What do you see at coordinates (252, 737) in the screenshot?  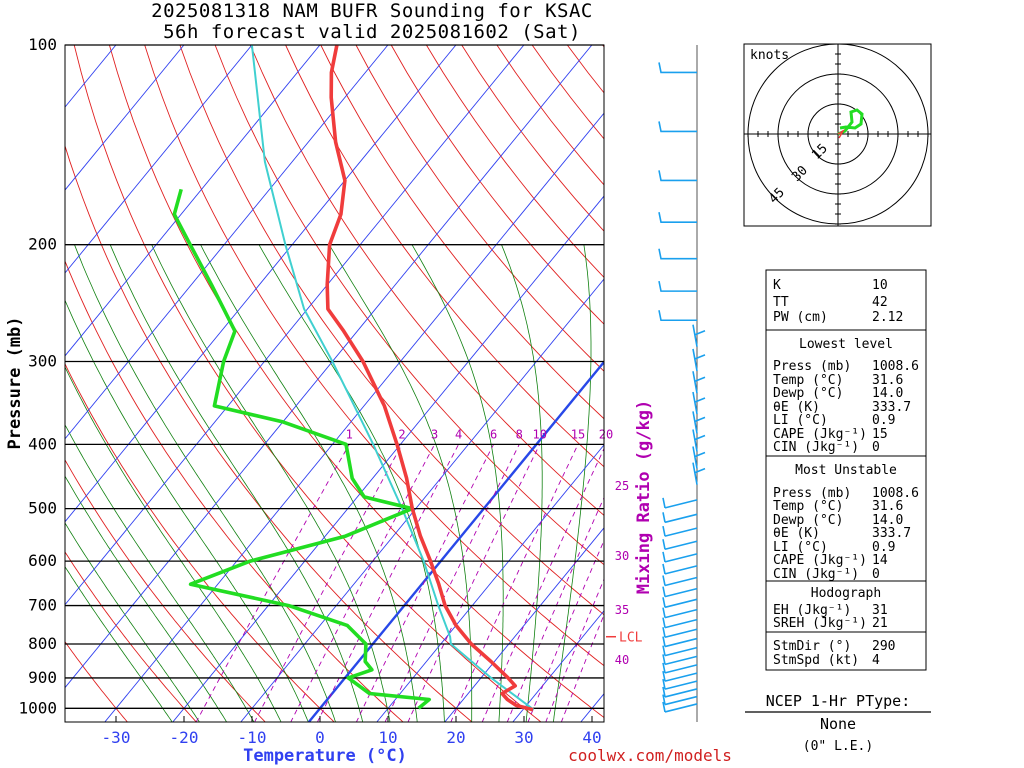 I see `temperature-tick-label: -10` at bounding box center [252, 737].